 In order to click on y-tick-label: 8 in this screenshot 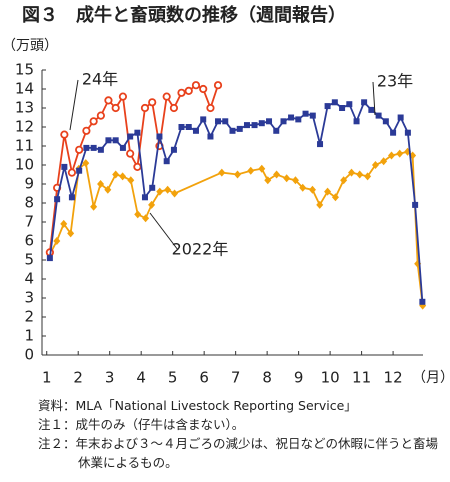, I will do `click(29, 203)`.